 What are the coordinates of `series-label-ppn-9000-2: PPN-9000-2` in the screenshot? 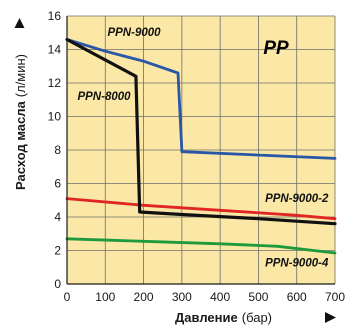 It's located at (297, 199).